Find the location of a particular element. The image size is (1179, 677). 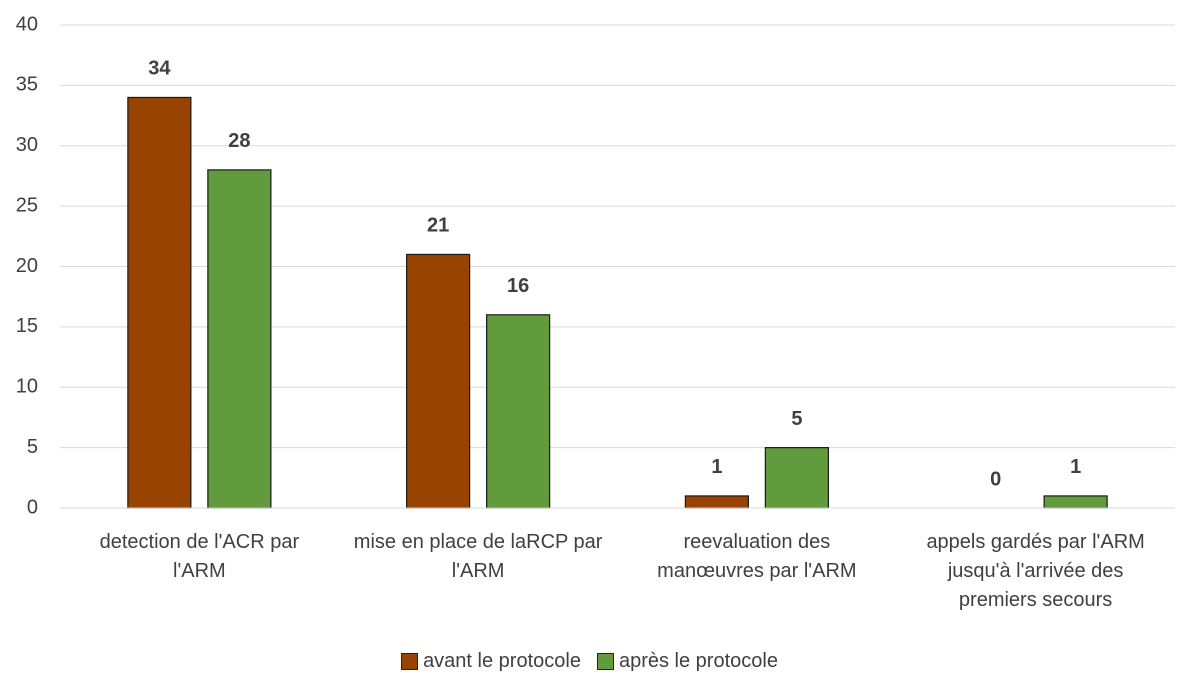

x-tick-label: detection de l'ACR par l'ARM is located at coordinates (199, 556).